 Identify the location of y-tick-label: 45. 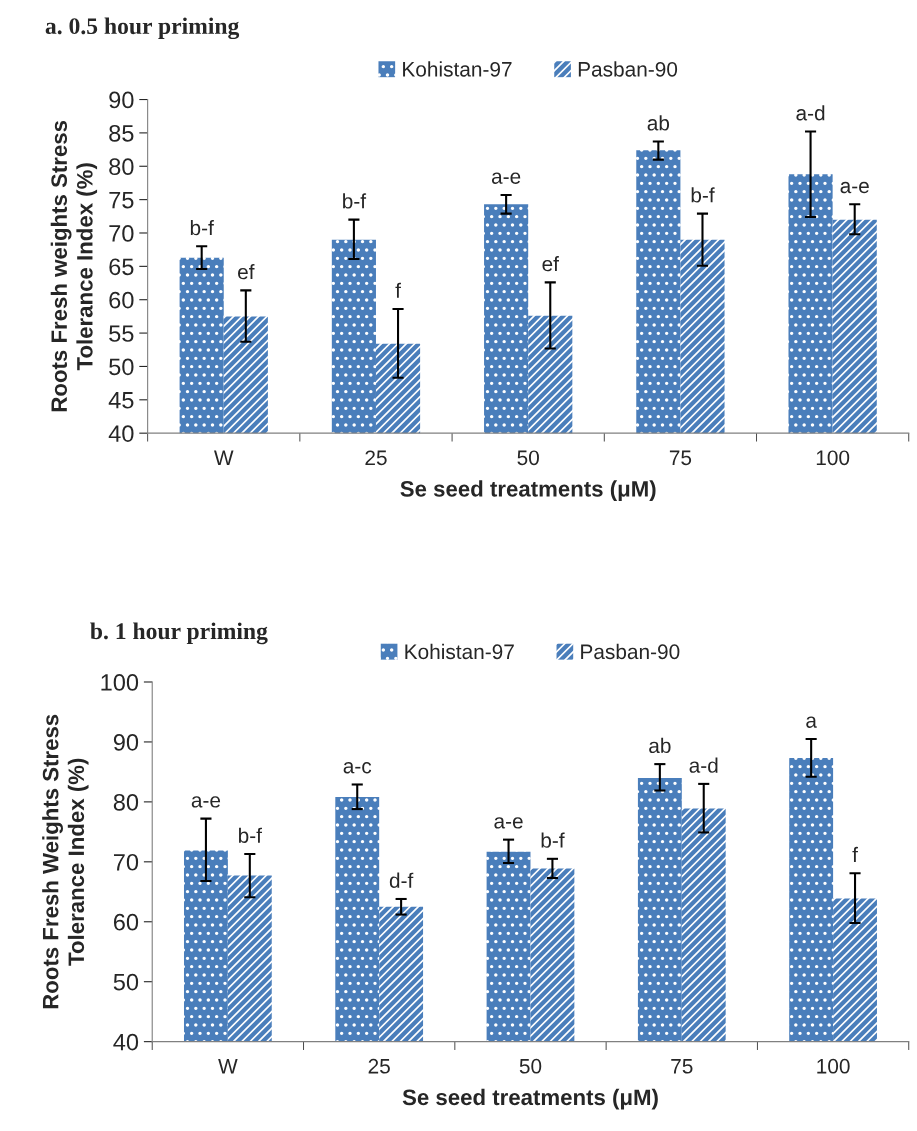
(121, 400).